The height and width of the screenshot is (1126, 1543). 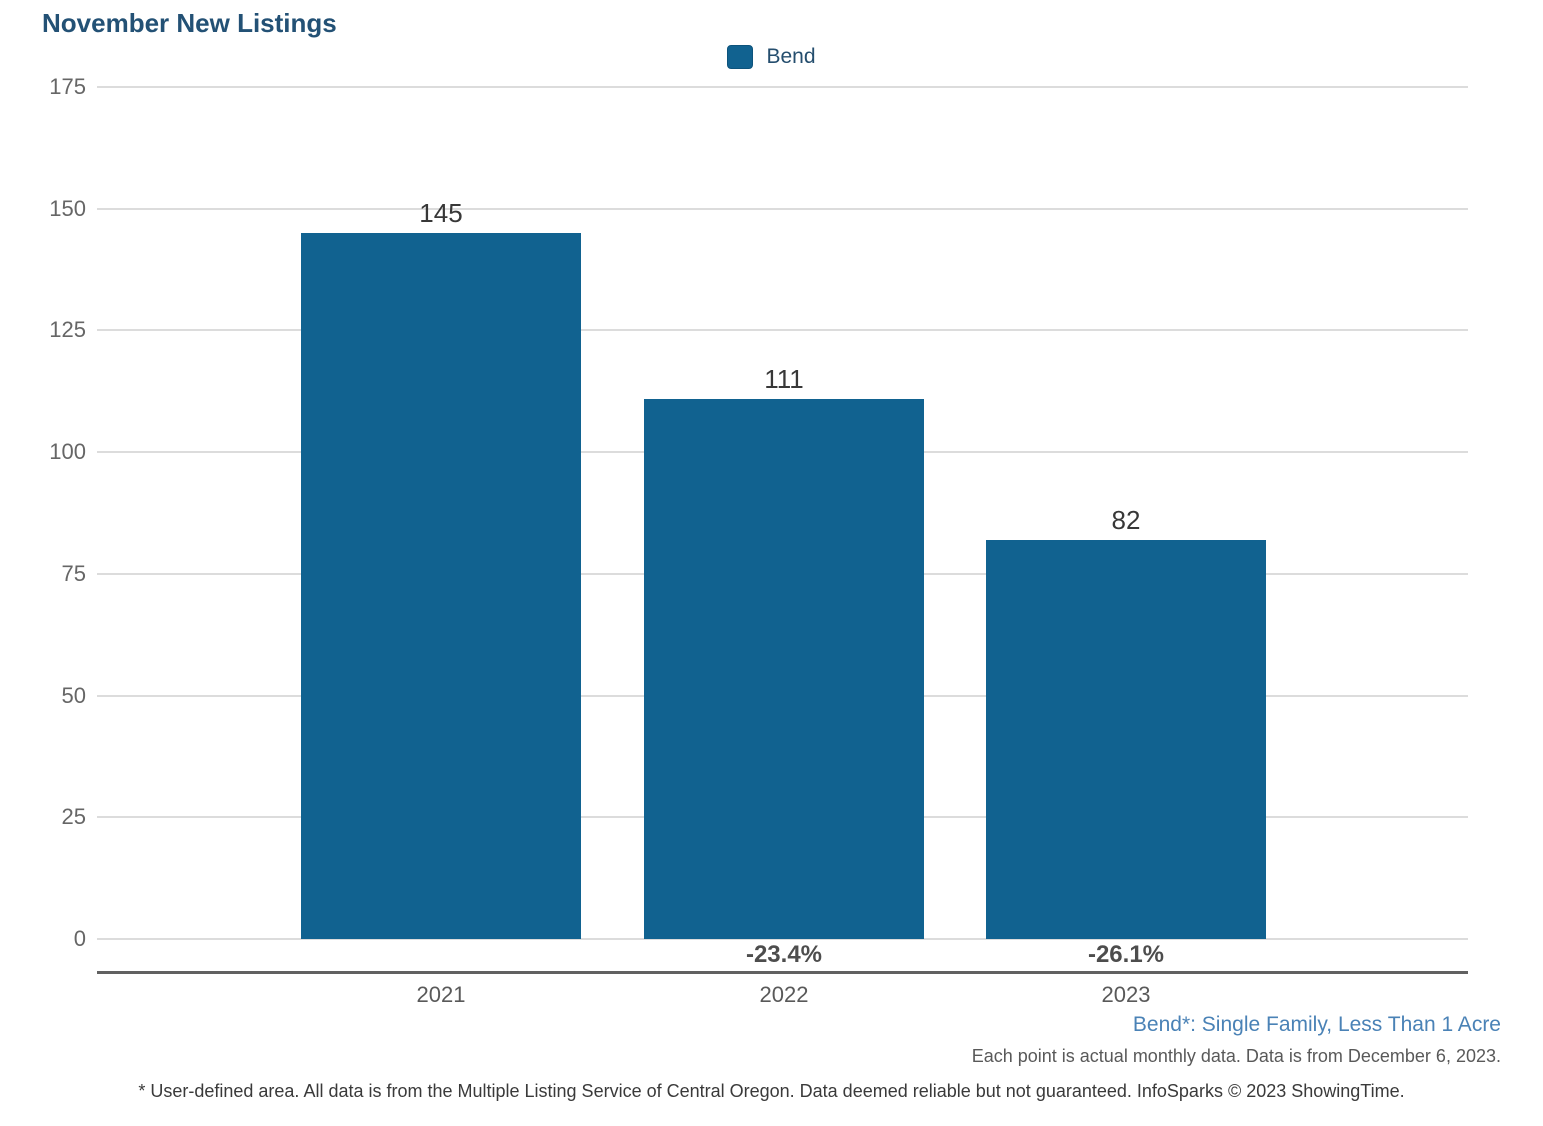 What do you see at coordinates (1126, 994) in the screenshot?
I see `x-tick-label: 2023` at bounding box center [1126, 994].